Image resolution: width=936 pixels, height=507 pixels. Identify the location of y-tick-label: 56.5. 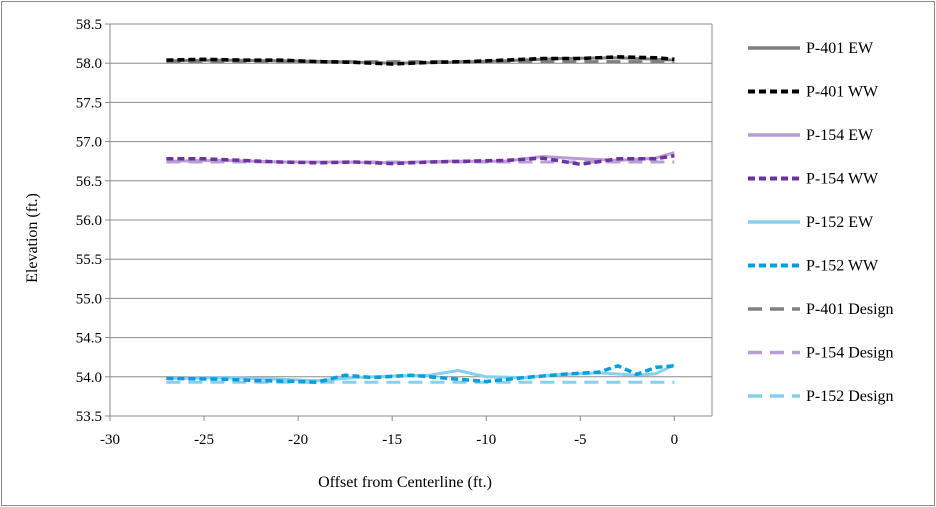
(89, 182).